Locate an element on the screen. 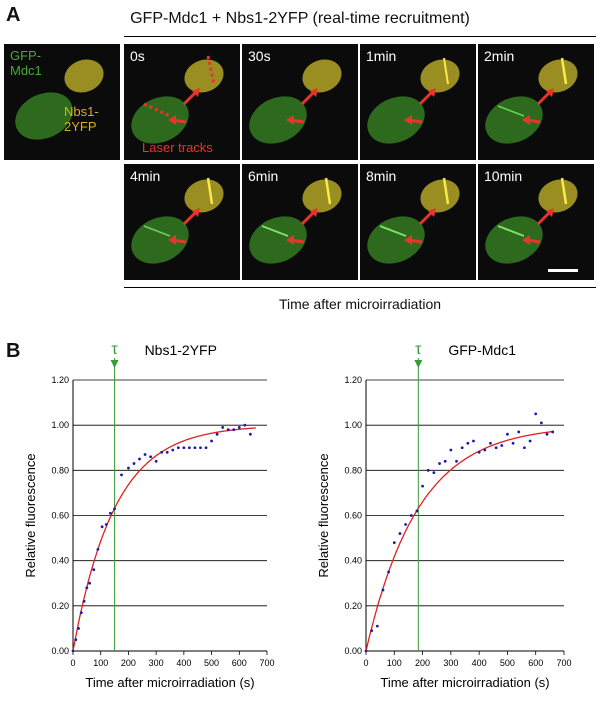 The width and height of the screenshot is (600, 702). x-tick-label: 200 is located at coordinates (128, 663).